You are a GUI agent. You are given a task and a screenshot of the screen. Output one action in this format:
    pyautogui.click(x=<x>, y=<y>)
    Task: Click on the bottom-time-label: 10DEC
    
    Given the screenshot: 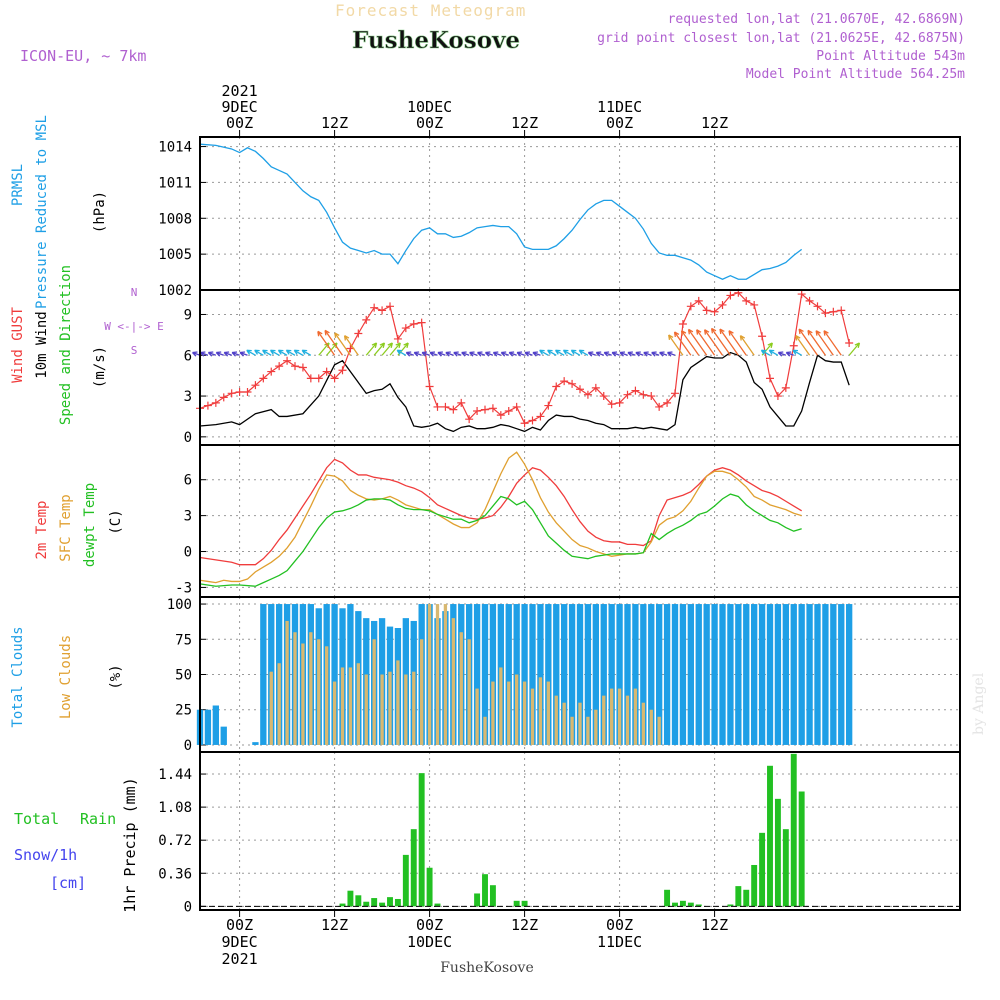 What is the action you would take?
    pyautogui.click(x=429, y=942)
    